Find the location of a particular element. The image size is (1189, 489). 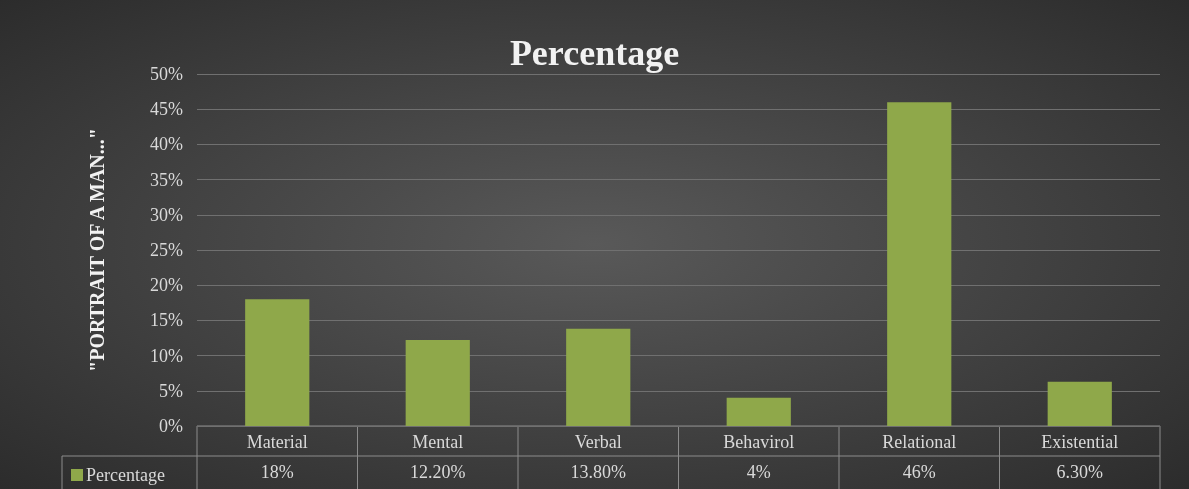

y-tick-label: 40% is located at coordinates (166, 144).